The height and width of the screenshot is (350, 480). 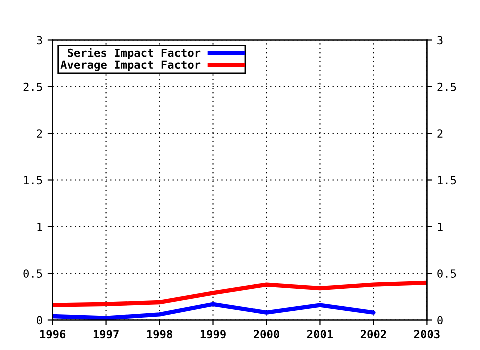 What do you see at coordinates (440, 40) in the screenshot?
I see `y2-tick-label: 3` at bounding box center [440, 40].